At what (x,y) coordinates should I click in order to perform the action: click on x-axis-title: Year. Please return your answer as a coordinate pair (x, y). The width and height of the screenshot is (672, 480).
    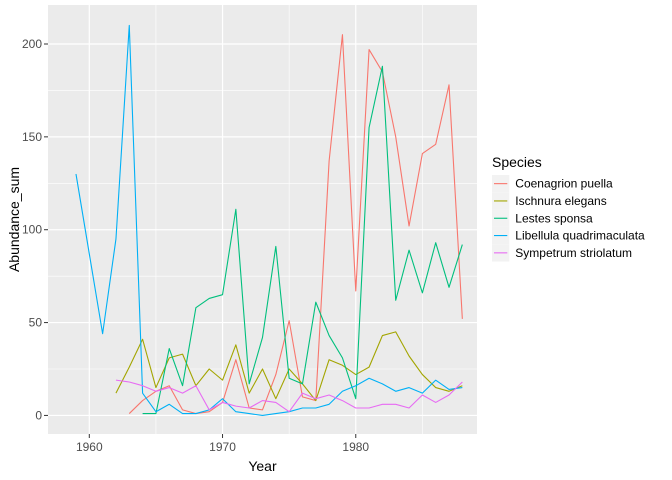
    Looking at the image, I should click on (262, 466).